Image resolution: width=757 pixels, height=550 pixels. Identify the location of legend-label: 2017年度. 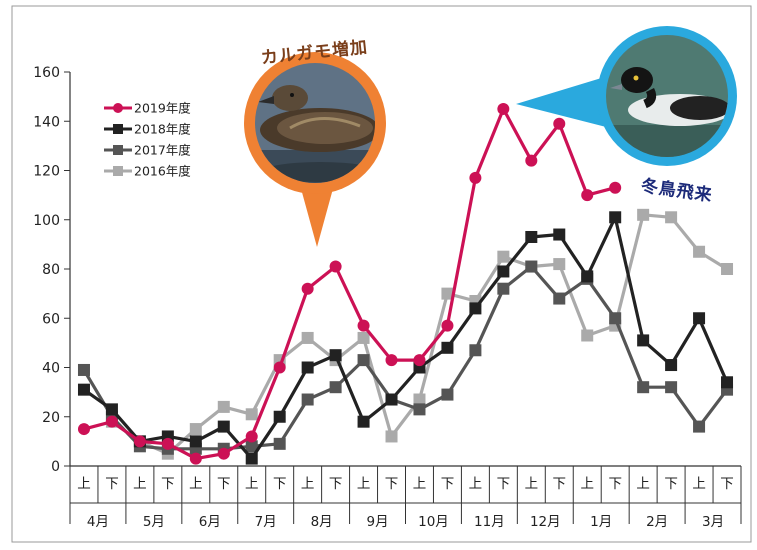
(162, 150).